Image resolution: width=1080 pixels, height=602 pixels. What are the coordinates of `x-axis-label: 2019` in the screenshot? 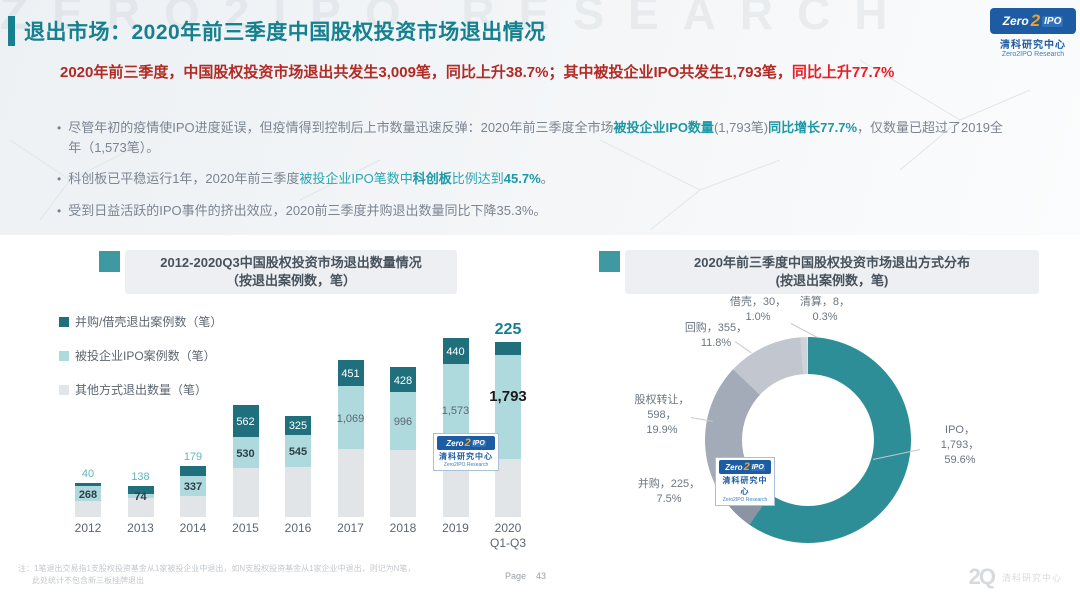 It's located at (455, 528).